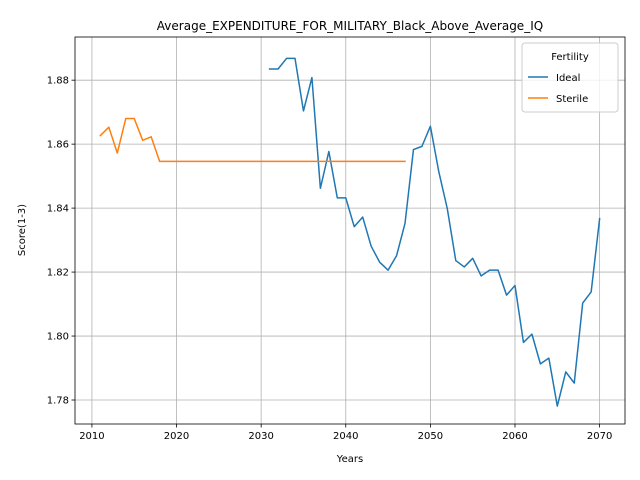 This screenshot has width=640, height=480. What do you see at coordinates (260, 436) in the screenshot?
I see `x-tick-label: 2030` at bounding box center [260, 436].